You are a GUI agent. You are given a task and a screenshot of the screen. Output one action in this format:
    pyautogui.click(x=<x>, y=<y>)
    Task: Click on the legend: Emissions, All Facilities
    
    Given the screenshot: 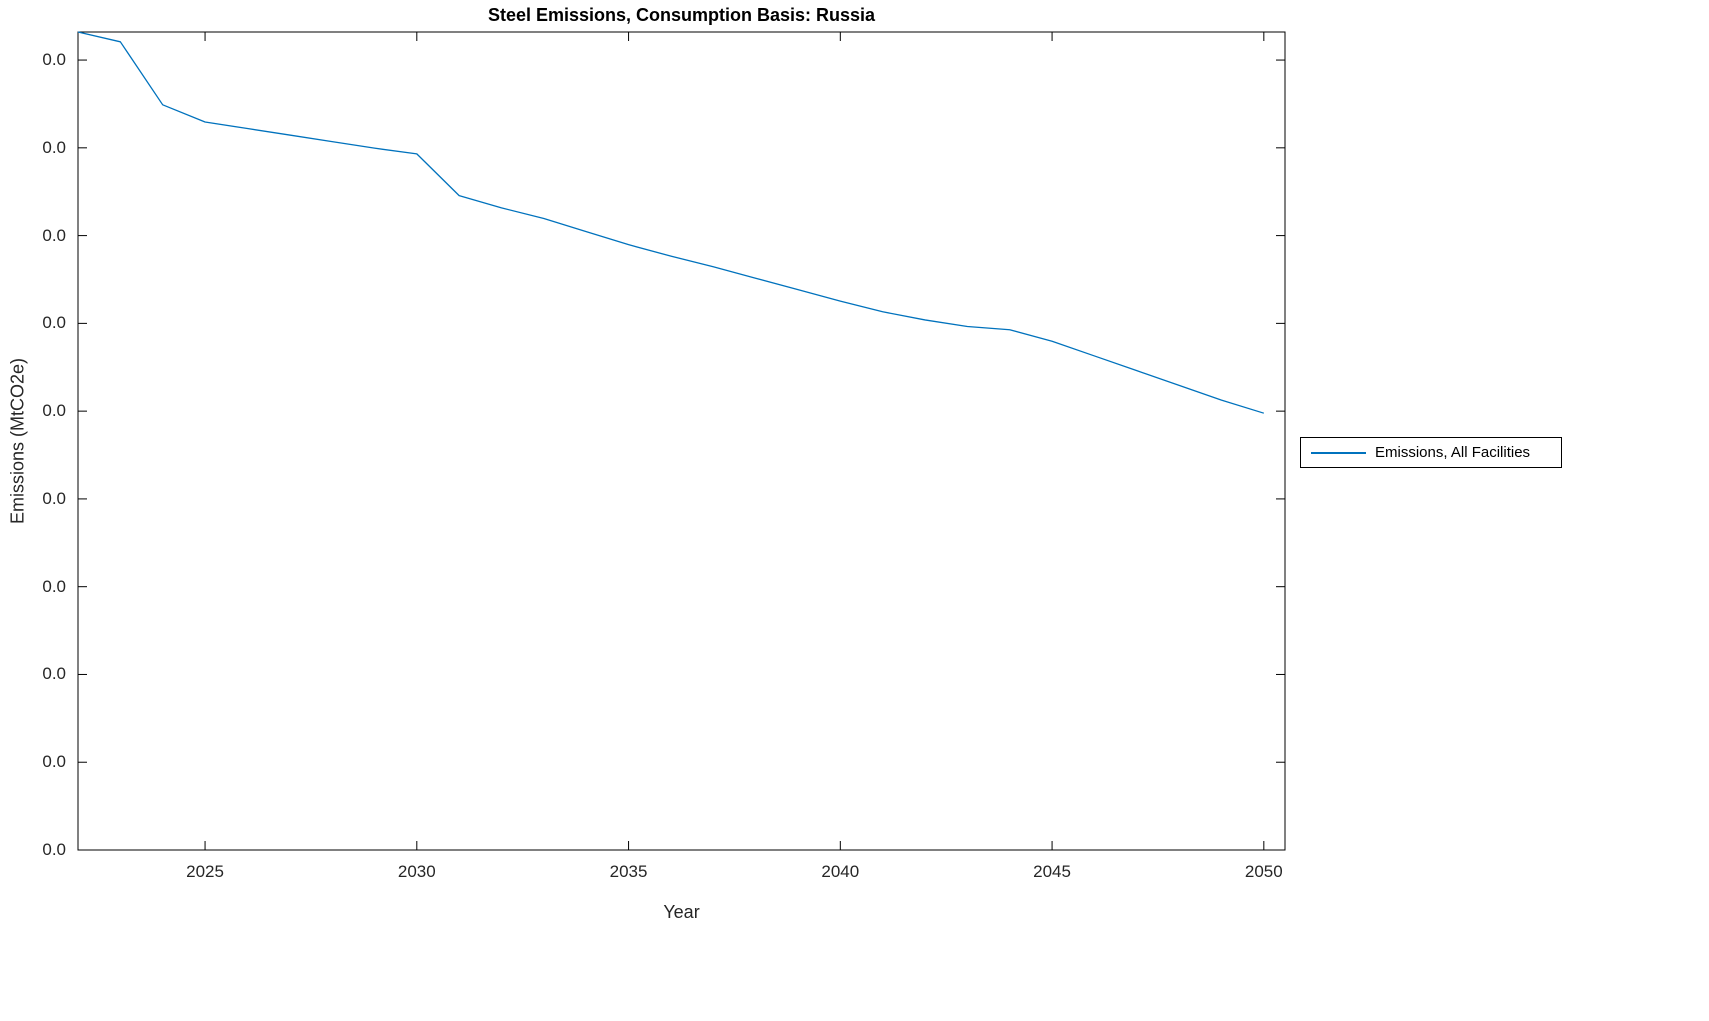 What is the action you would take?
    pyautogui.click(x=1431, y=452)
    